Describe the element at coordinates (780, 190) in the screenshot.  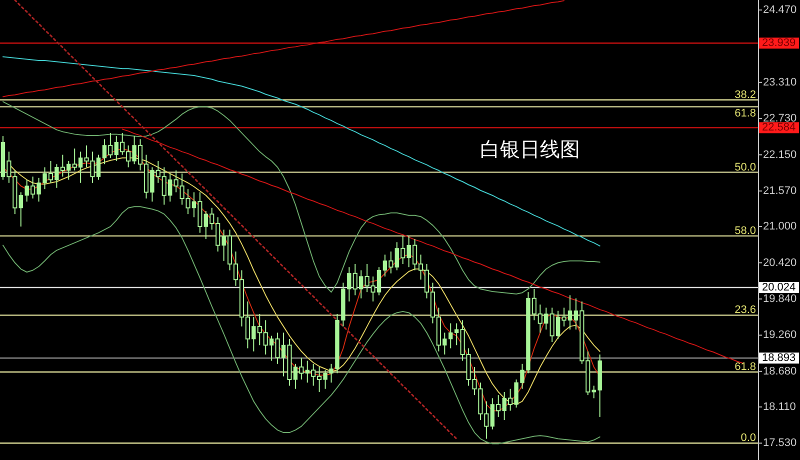
I see `y-tick-label: 21.570` at that location.